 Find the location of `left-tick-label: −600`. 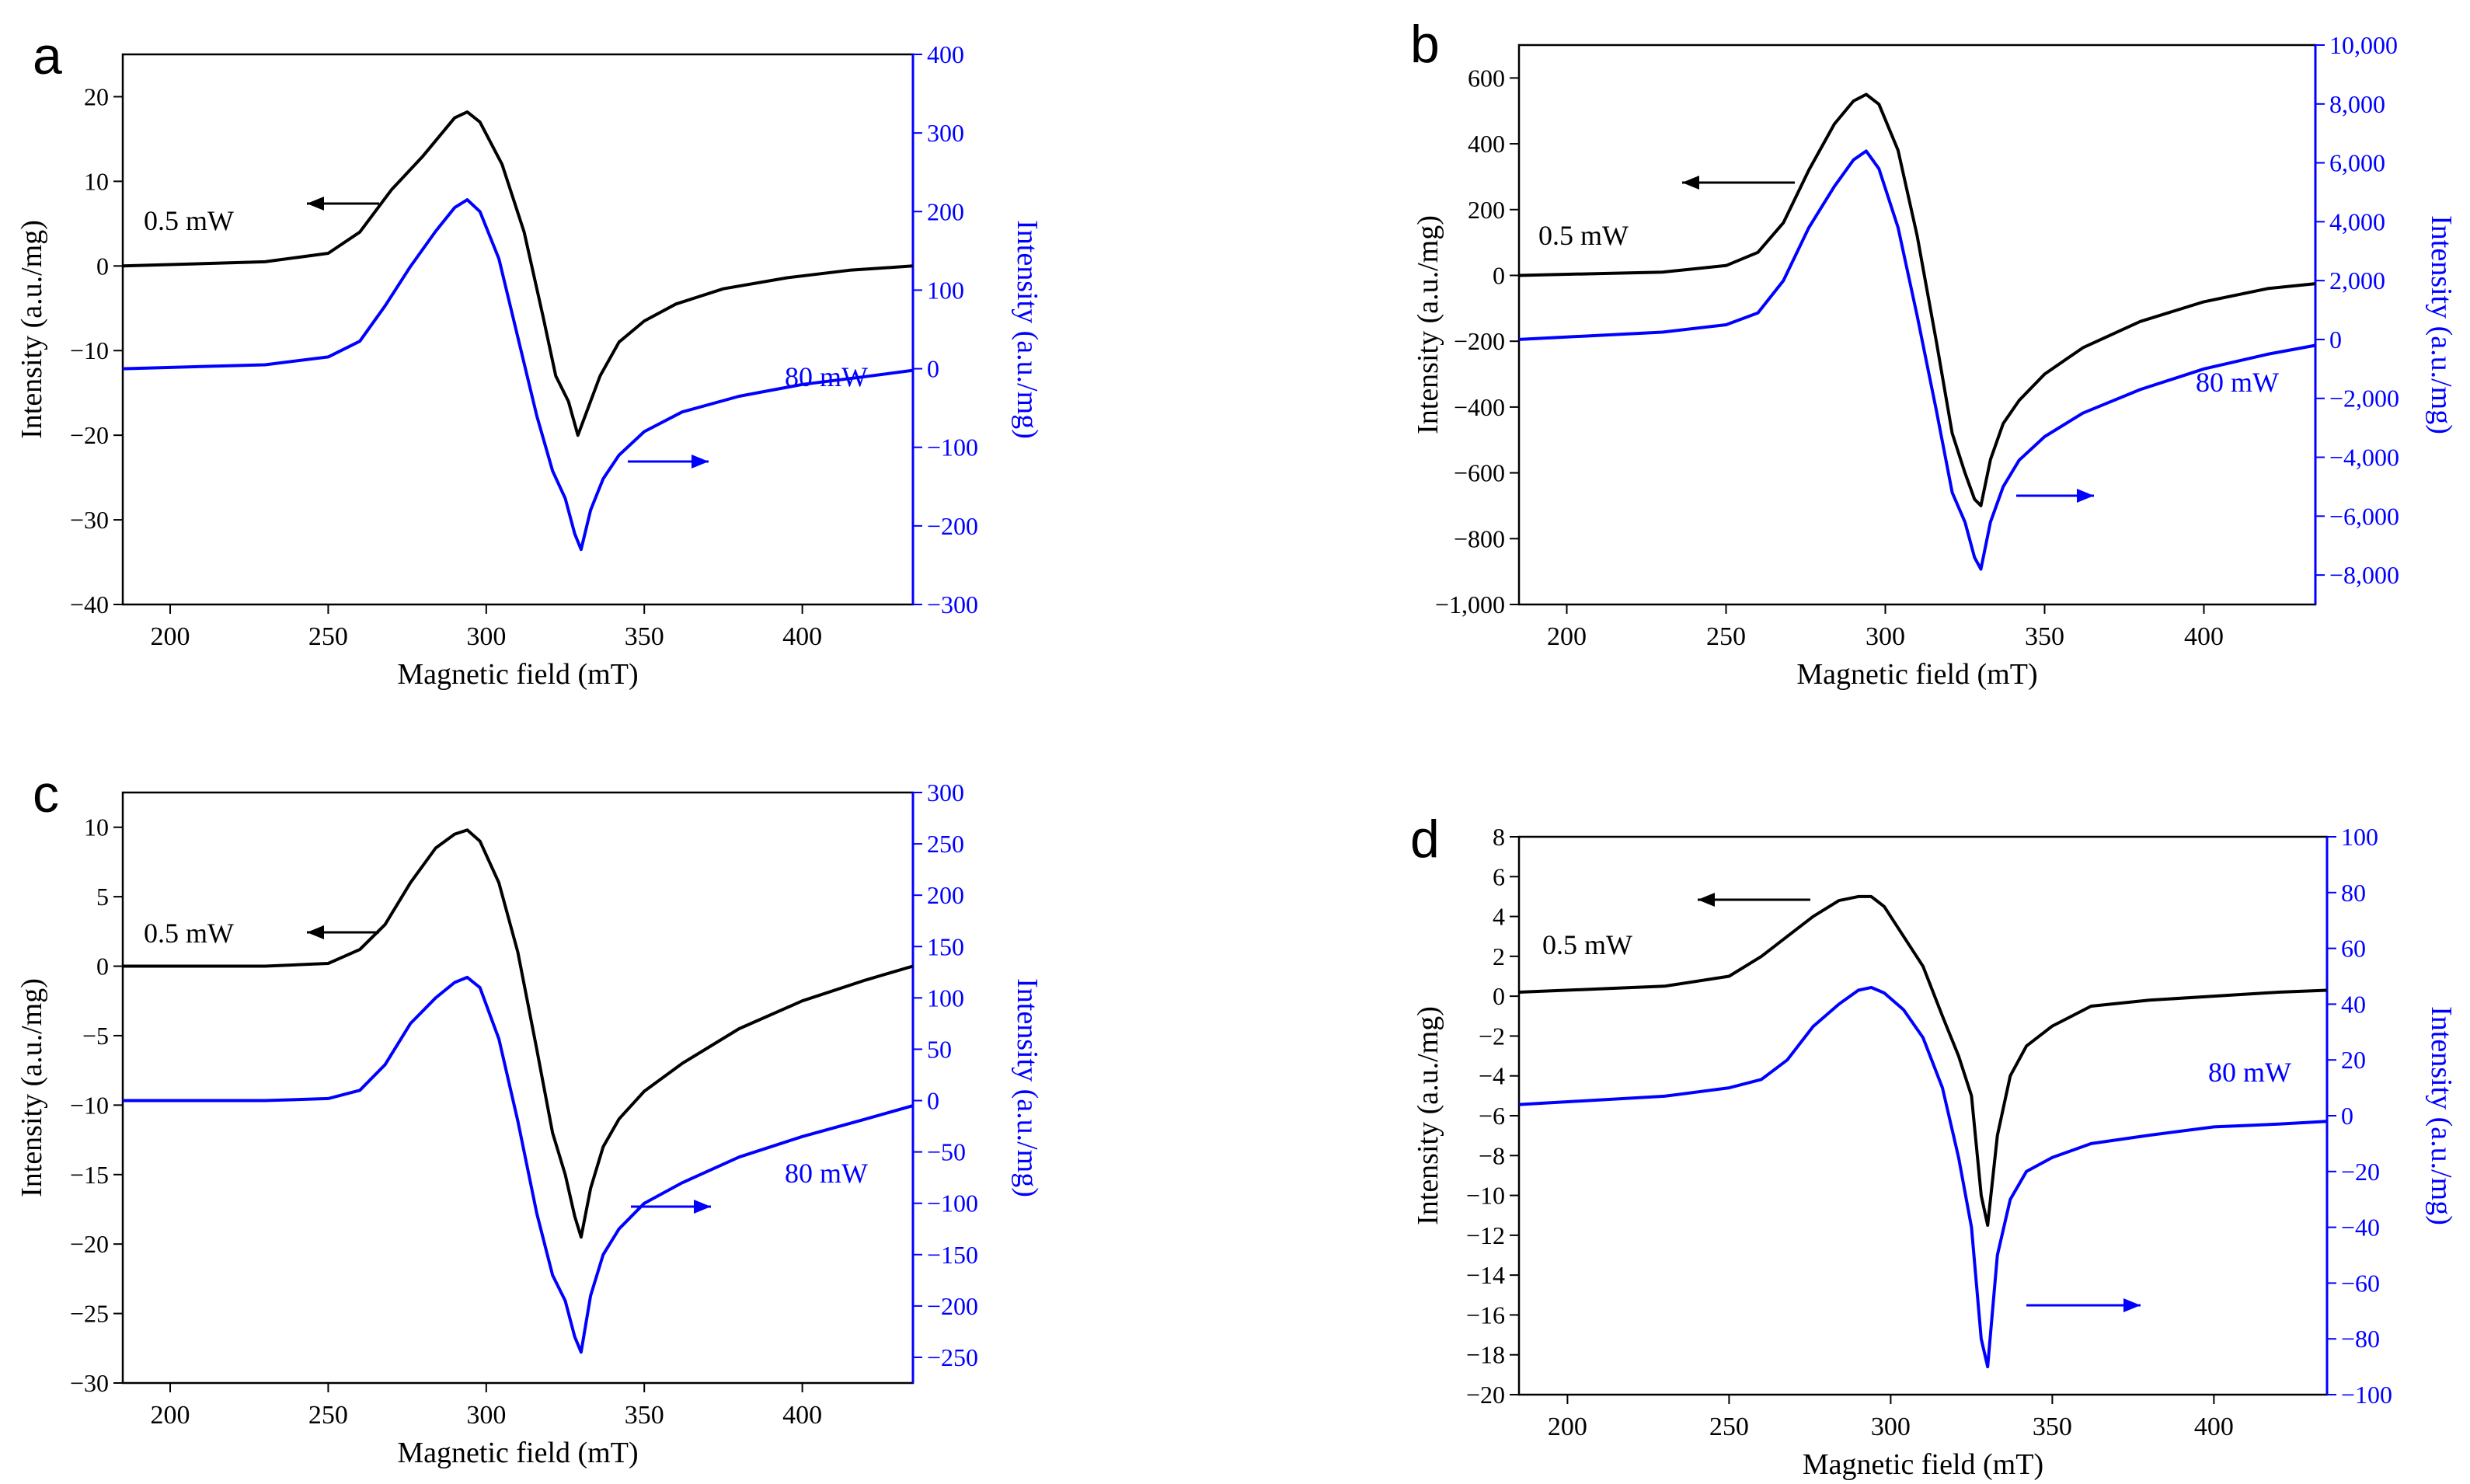

left-tick-label: −600 is located at coordinates (1479, 473).